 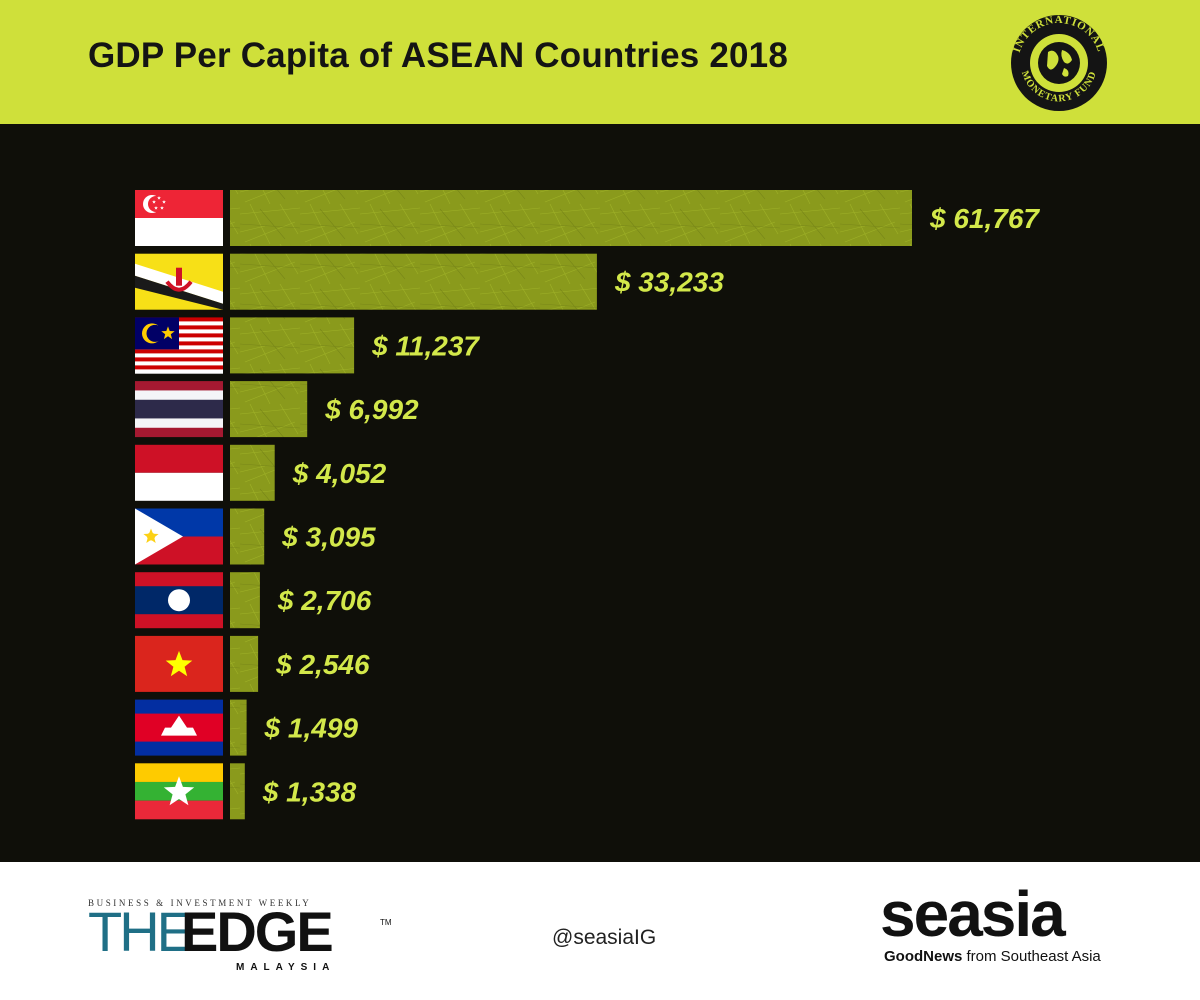 What do you see at coordinates (386, 922) in the screenshot?
I see `edge-logo-tm: TM` at bounding box center [386, 922].